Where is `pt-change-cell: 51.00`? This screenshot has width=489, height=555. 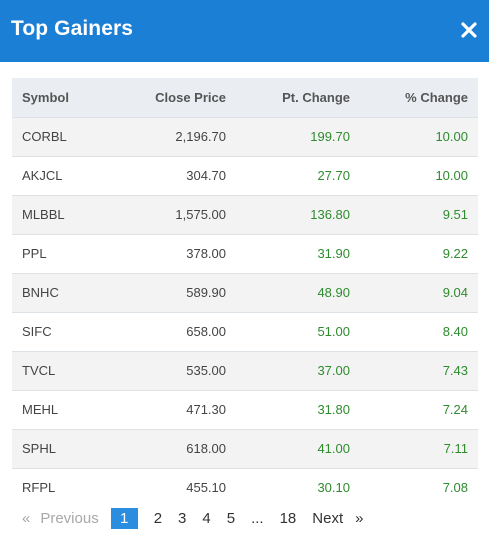 pt-change-cell: 51.00 is located at coordinates (333, 331).